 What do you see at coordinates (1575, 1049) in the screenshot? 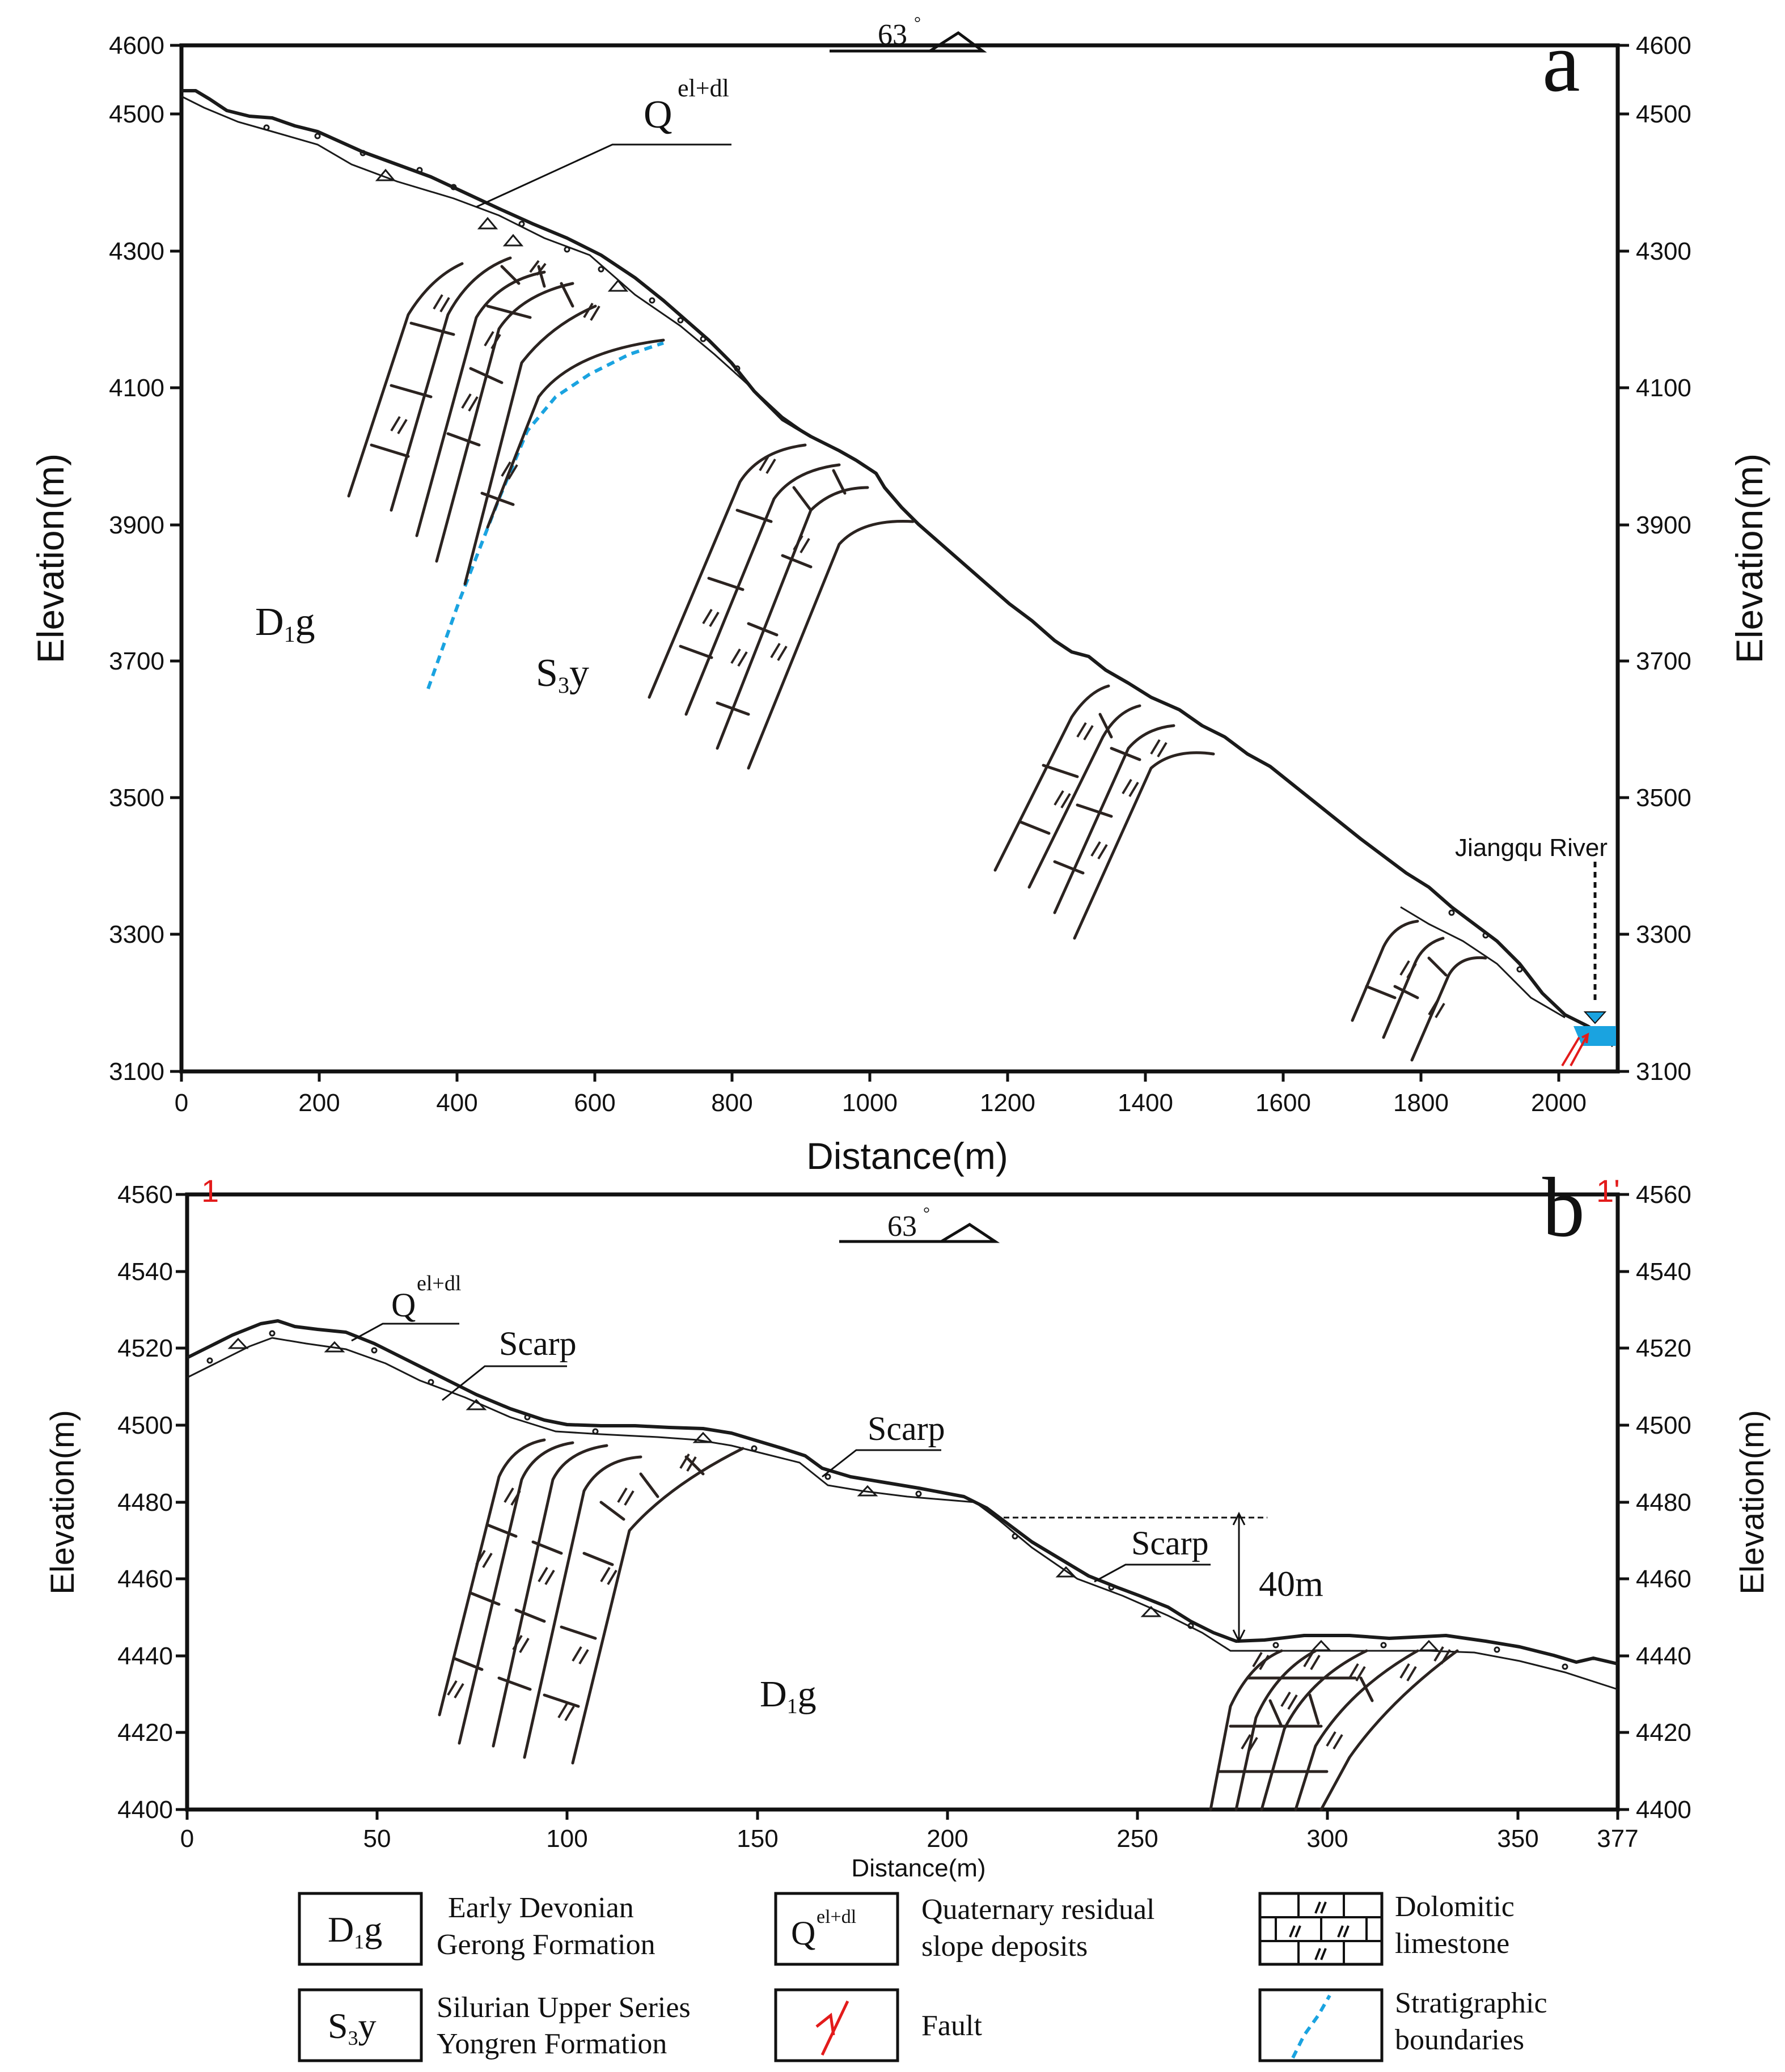
I see `panel-a-fault-icon` at bounding box center [1575, 1049].